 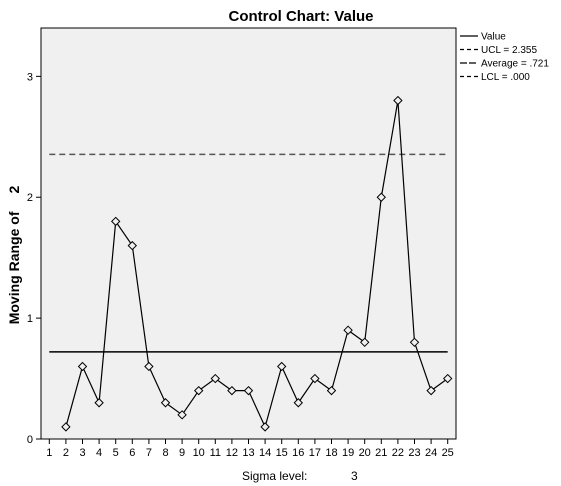 What do you see at coordinates (365, 453) in the screenshot?
I see `x-tick-label: 20` at bounding box center [365, 453].